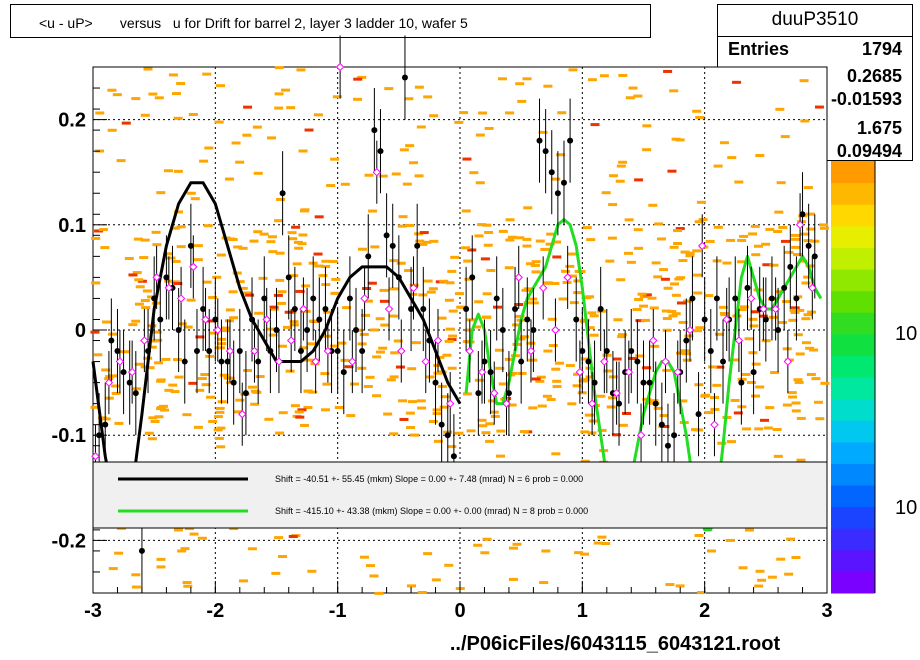  I want to click on x-tick-label: 2, so click(704, 611).